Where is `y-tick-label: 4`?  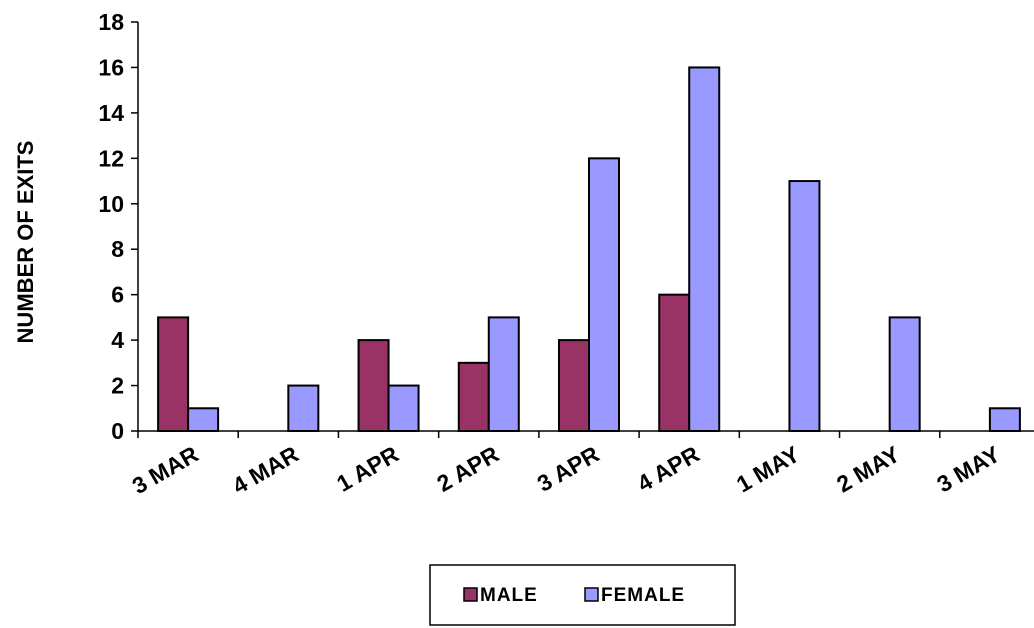
y-tick-label: 4 is located at coordinates (117, 340).